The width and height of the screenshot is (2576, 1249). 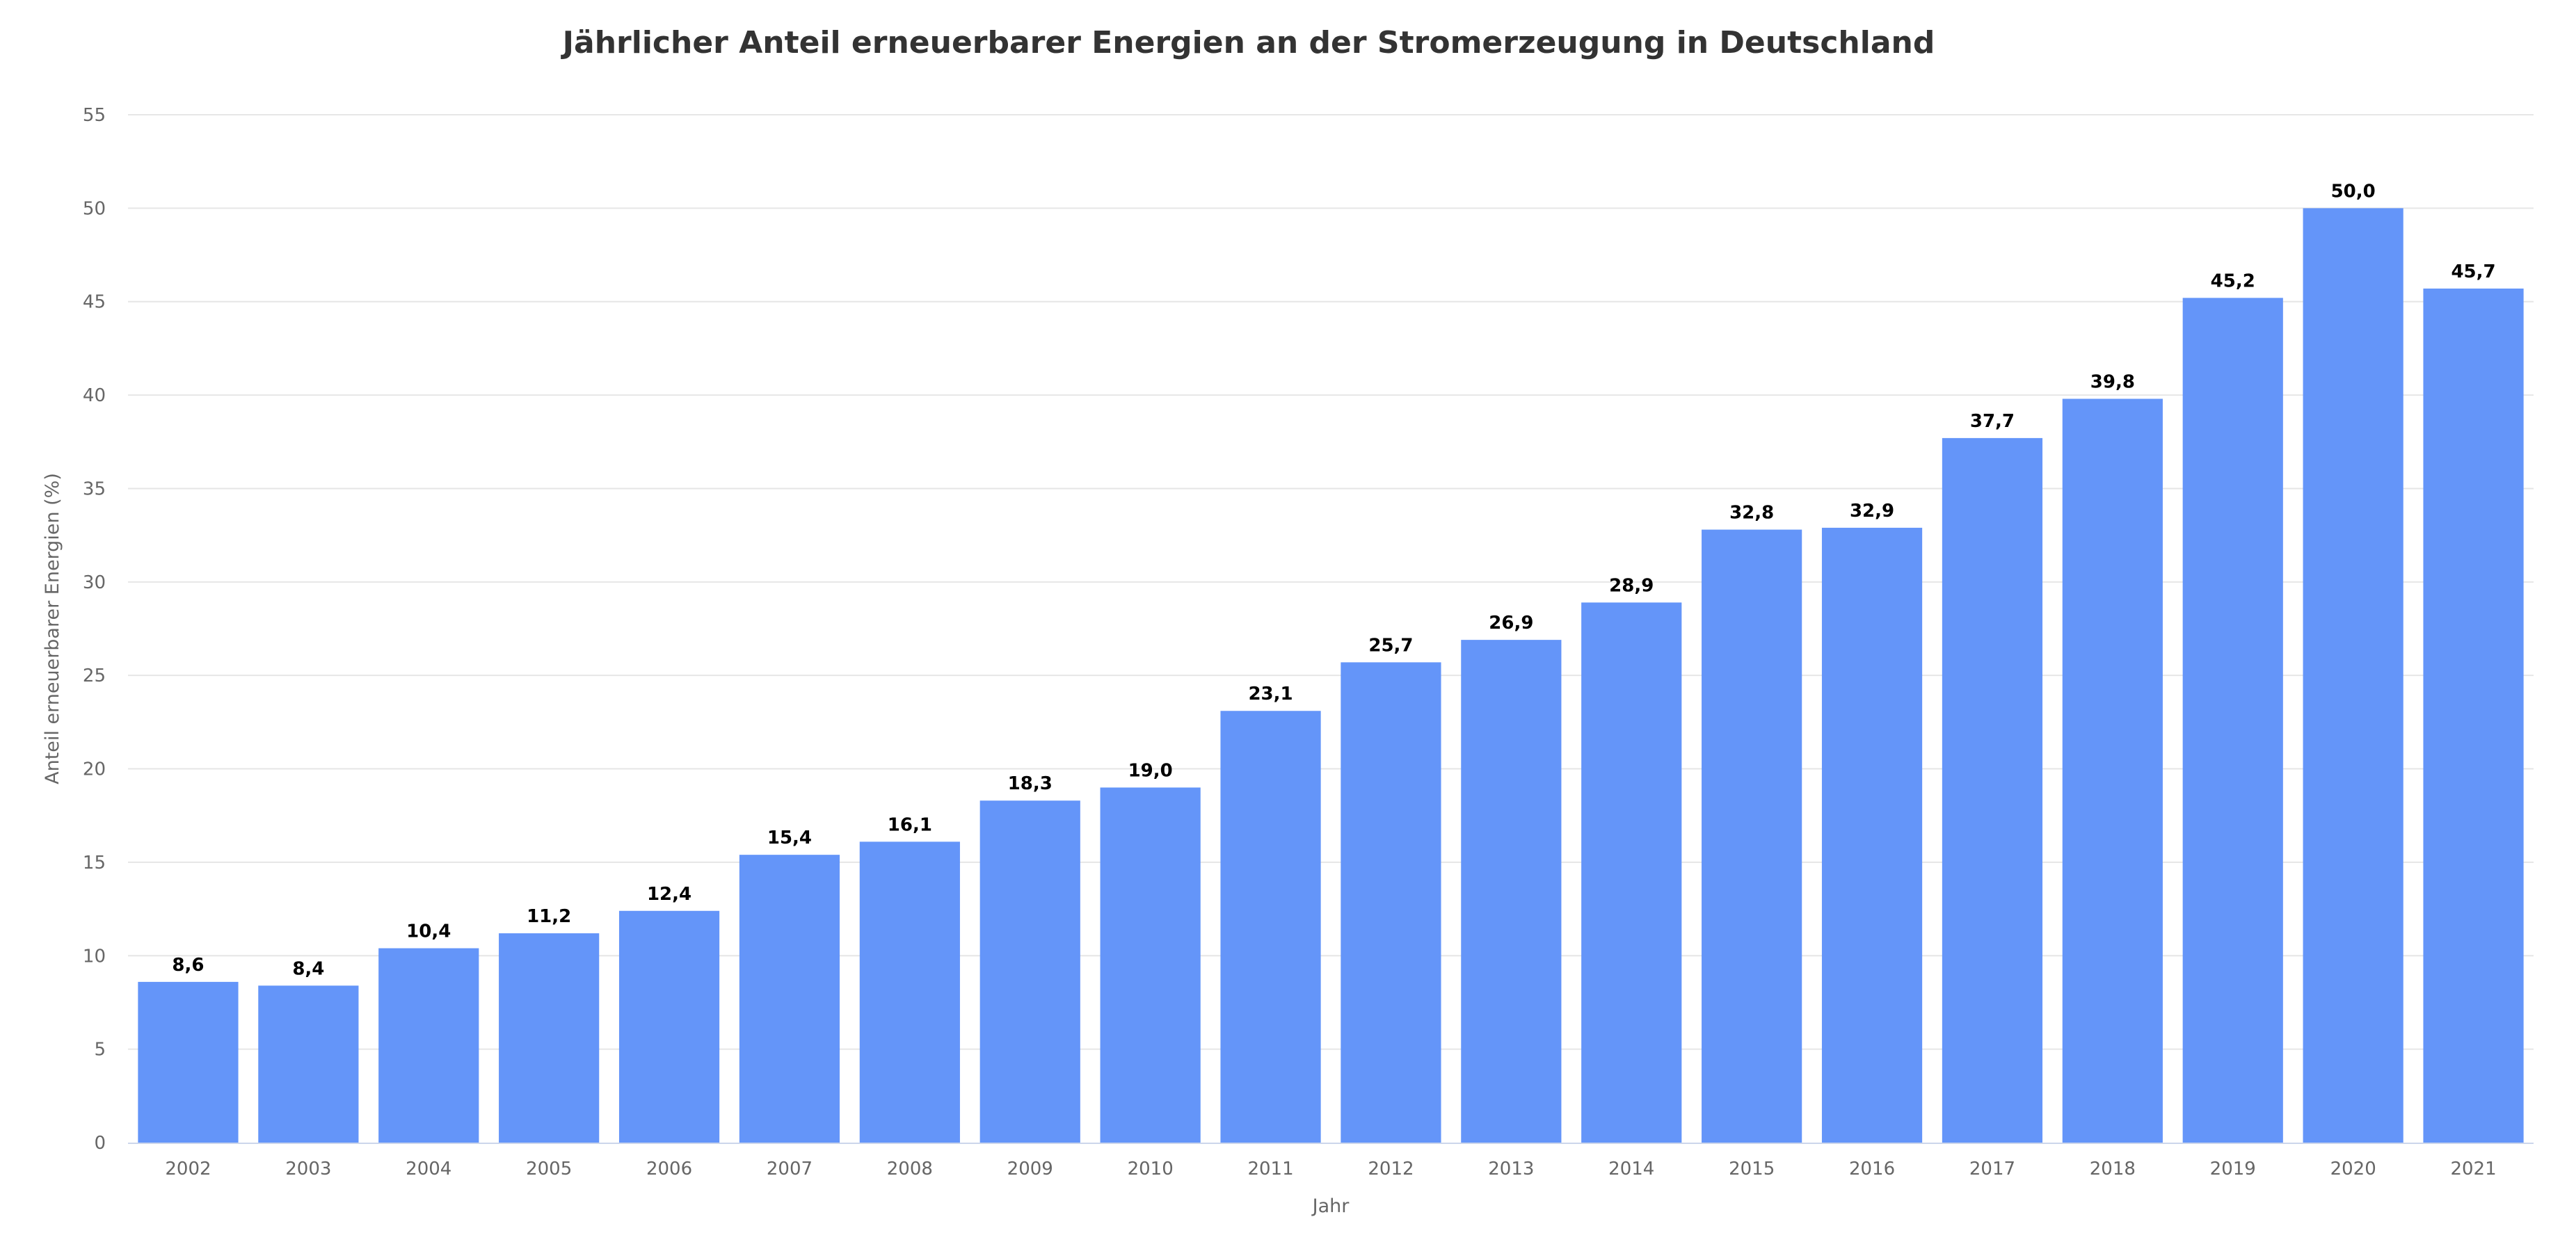 What do you see at coordinates (2473, 271) in the screenshot?
I see `data-label: 45,7` at bounding box center [2473, 271].